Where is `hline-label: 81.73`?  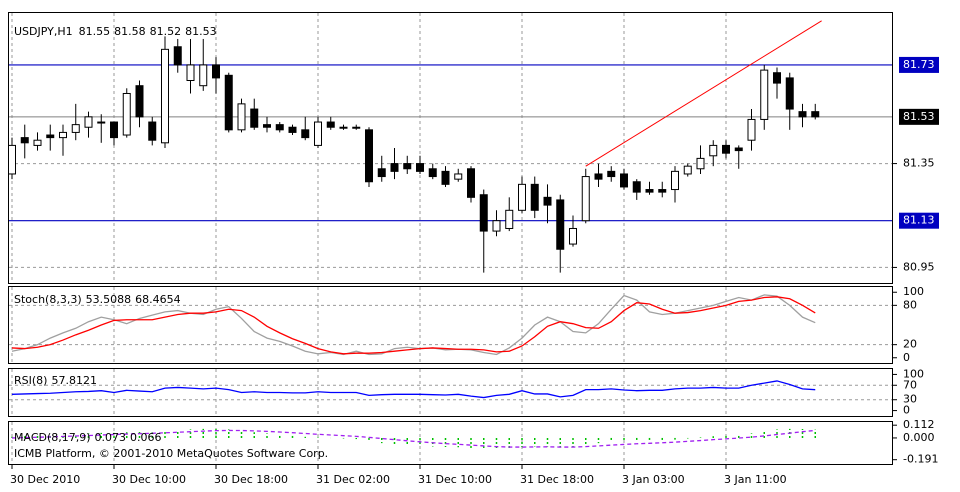 hline-label: 81.73 is located at coordinates (919, 64).